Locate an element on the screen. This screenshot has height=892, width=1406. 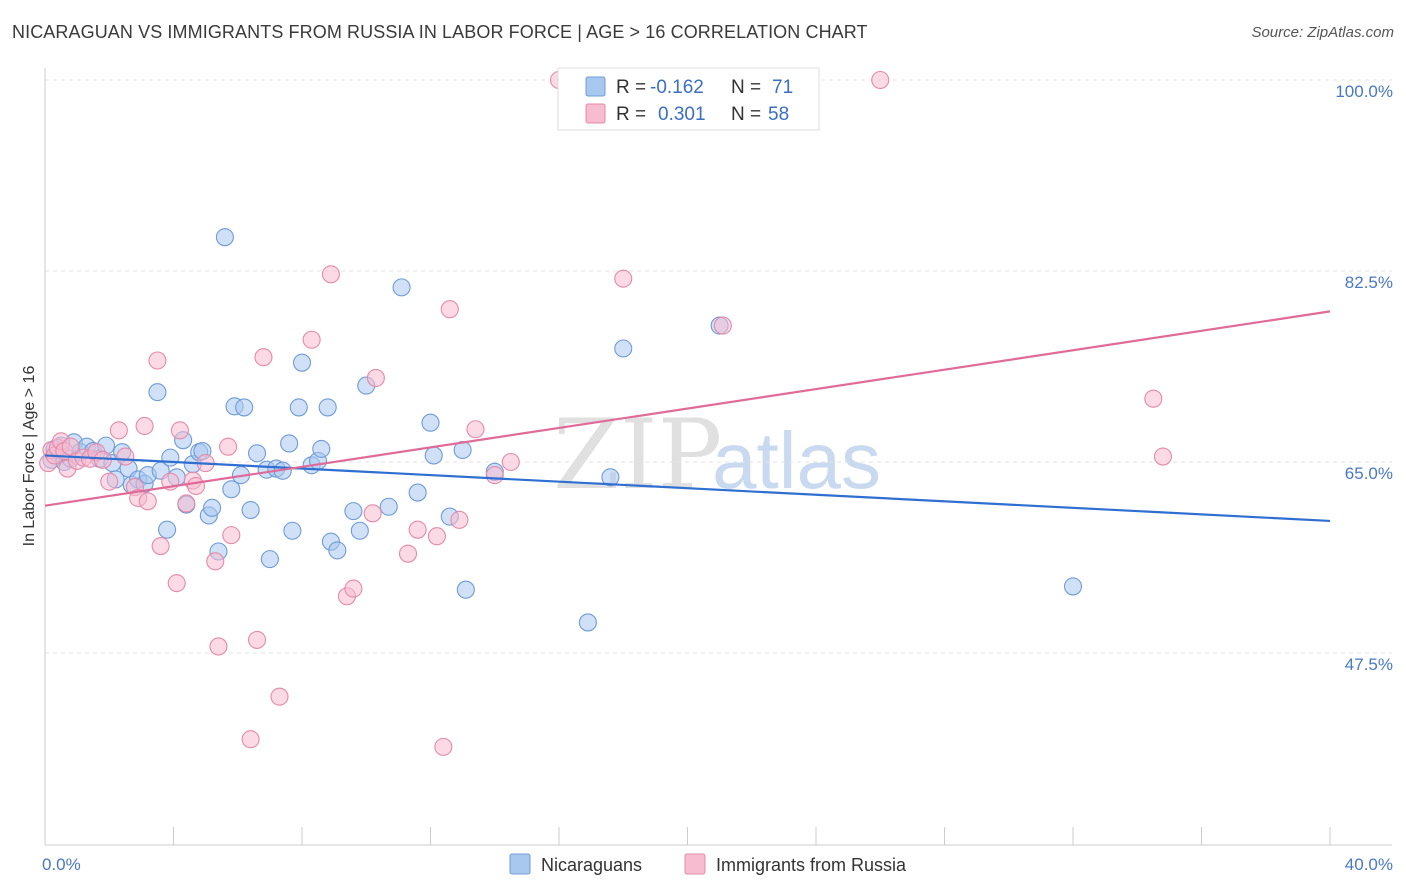
x-tick-labels: 0.0% 40.0% is located at coordinates (717, 864).